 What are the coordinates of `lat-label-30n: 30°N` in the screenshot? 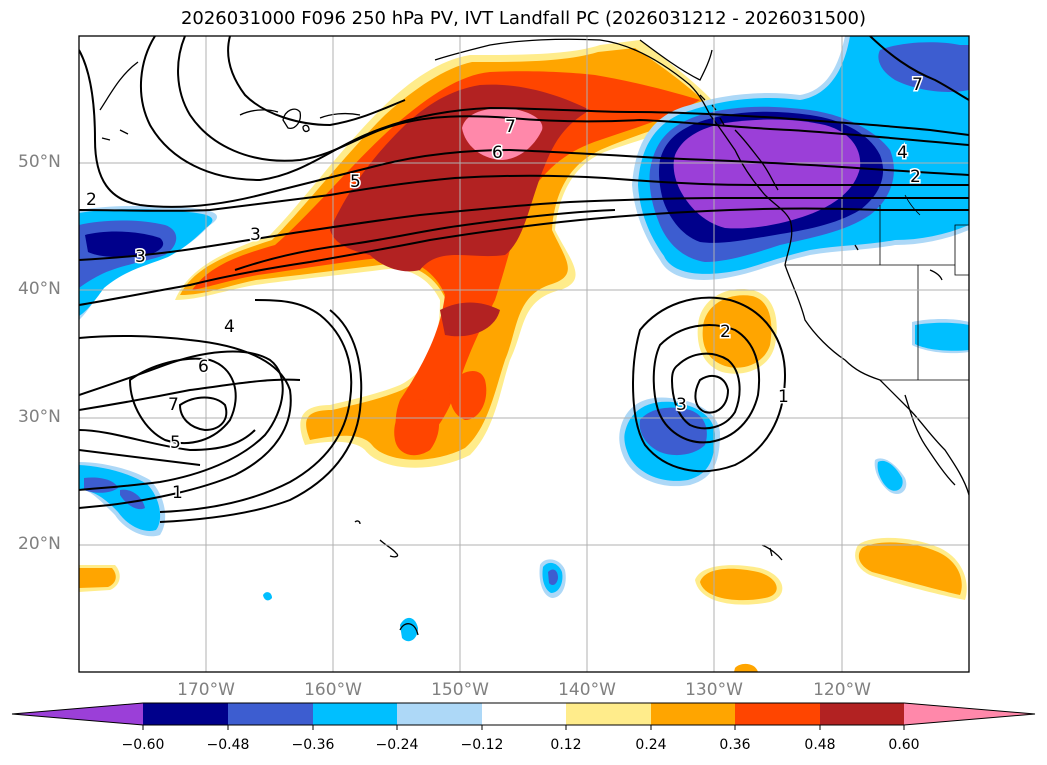 It's located at (39, 417).